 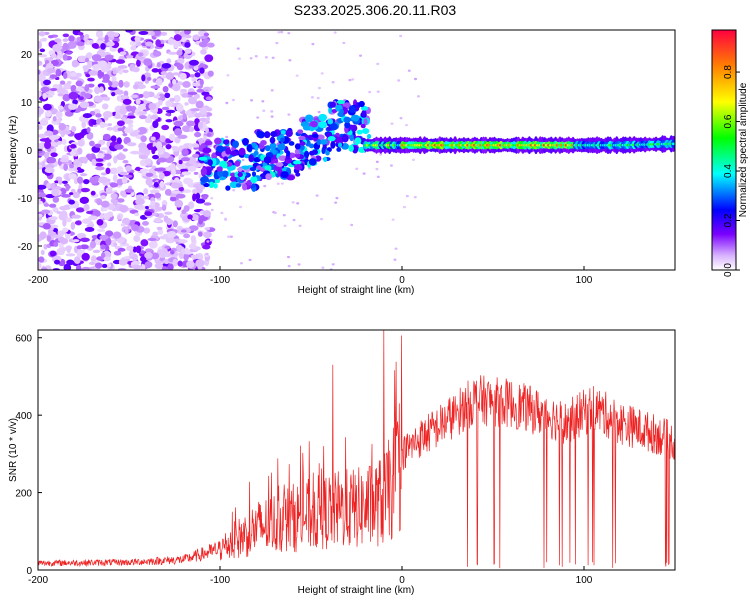 I want to click on spectrogram-x-tick-label: 0, so click(x=402, y=280).